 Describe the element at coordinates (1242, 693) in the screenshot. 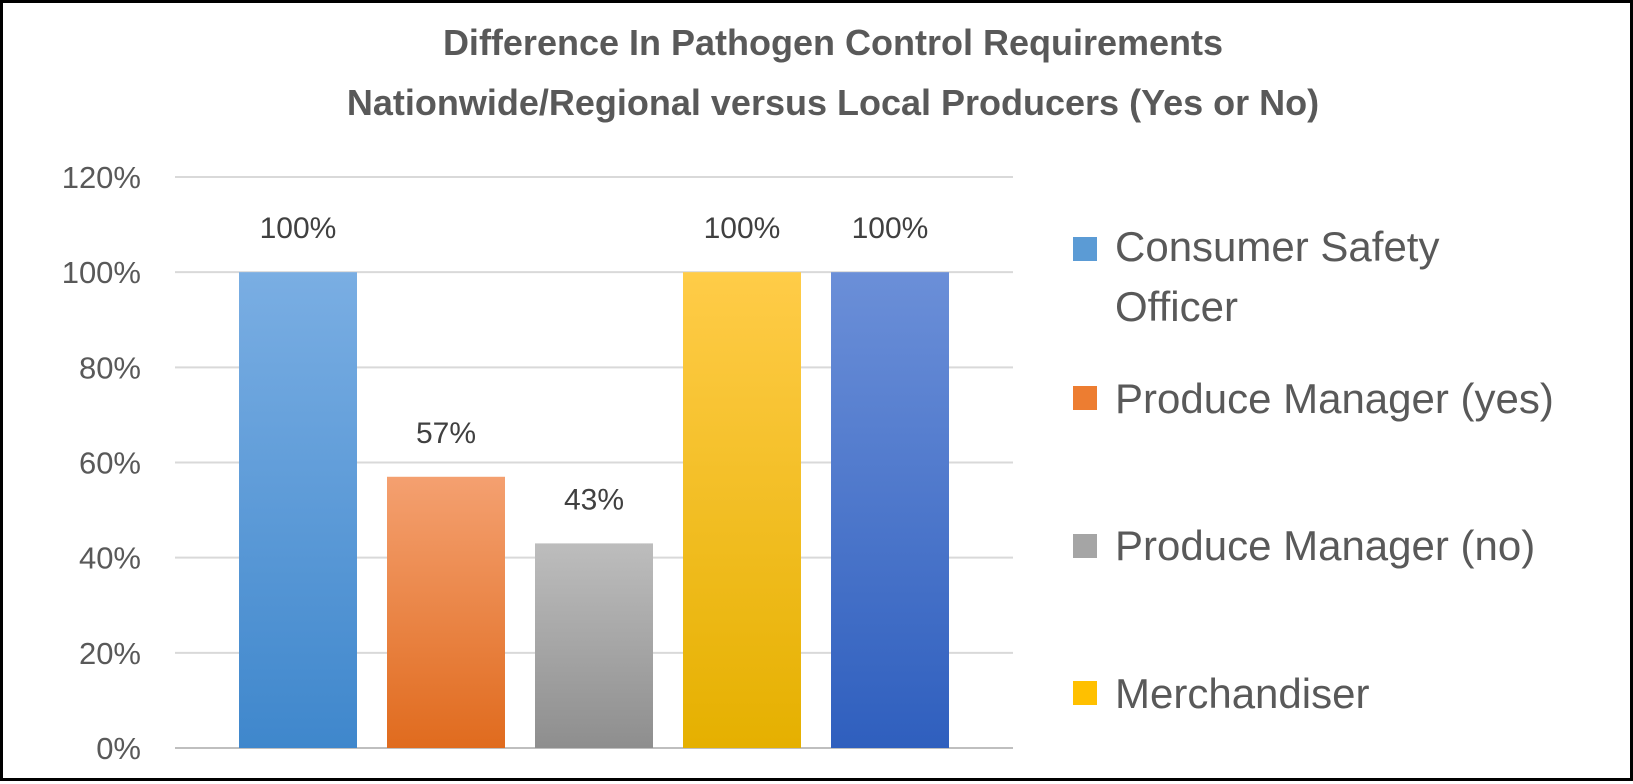

I see `legend-label: Merchandiser` at that location.